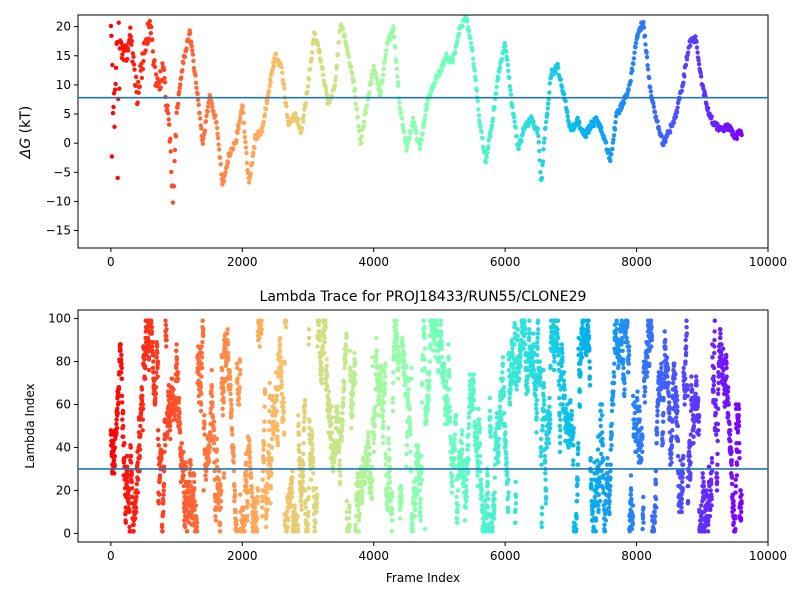 This screenshot has height=600, width=800. Describe the element at coordinates (58, 201) in the screenshot. I see `y-tick-label: −10` at that location.